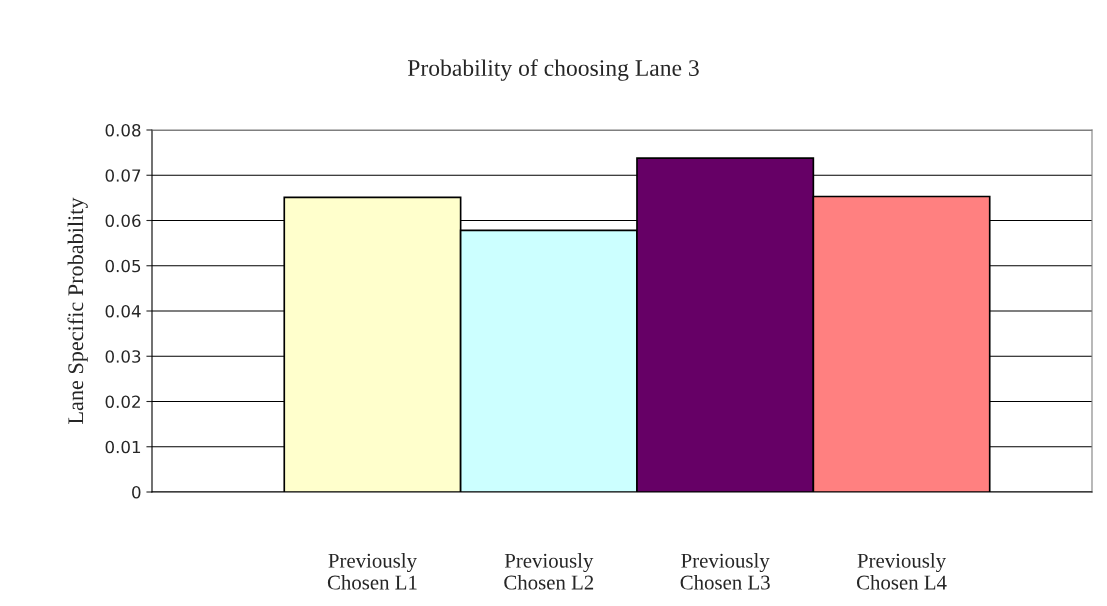 The image size is (1107, 606). What do you see at coordinates (372, 571) in the screenshot?
I see `x-tick-label: Previously Chosen L1` at bounding box center [372, 571].